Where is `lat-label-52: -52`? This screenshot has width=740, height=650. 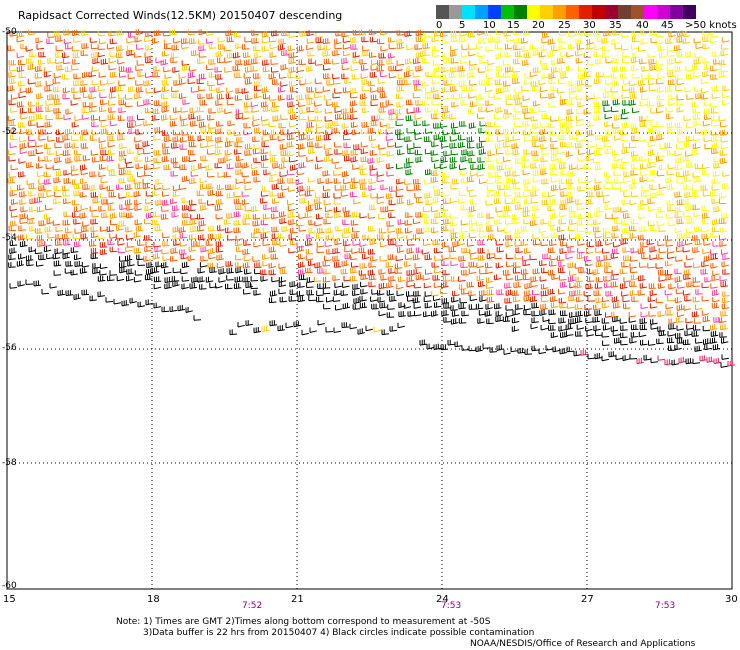 lat-label-52: -52 is located at coordinates (9, 132).